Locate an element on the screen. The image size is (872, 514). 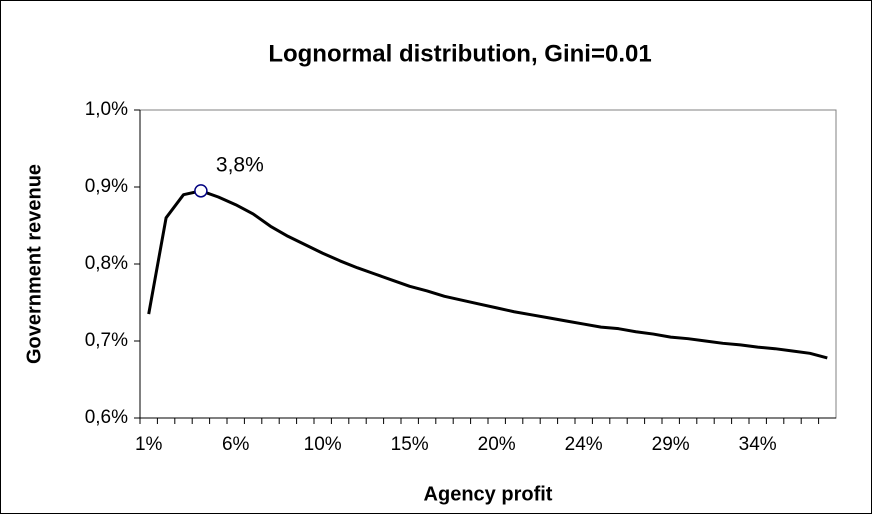
y-axis-label: Government revenue is located at coordinates (34, 264).